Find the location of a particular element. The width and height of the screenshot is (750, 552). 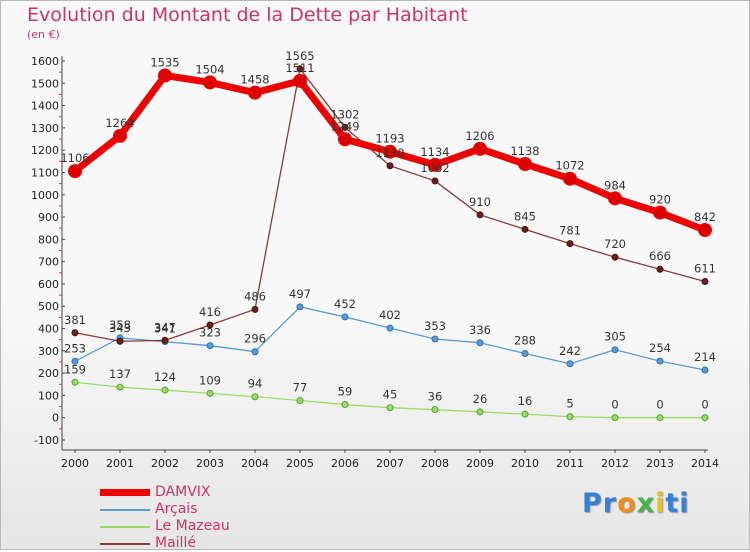

legend: DAMVIX Arçais Le Mazeau Maillé is located at coordinates (200, 518).